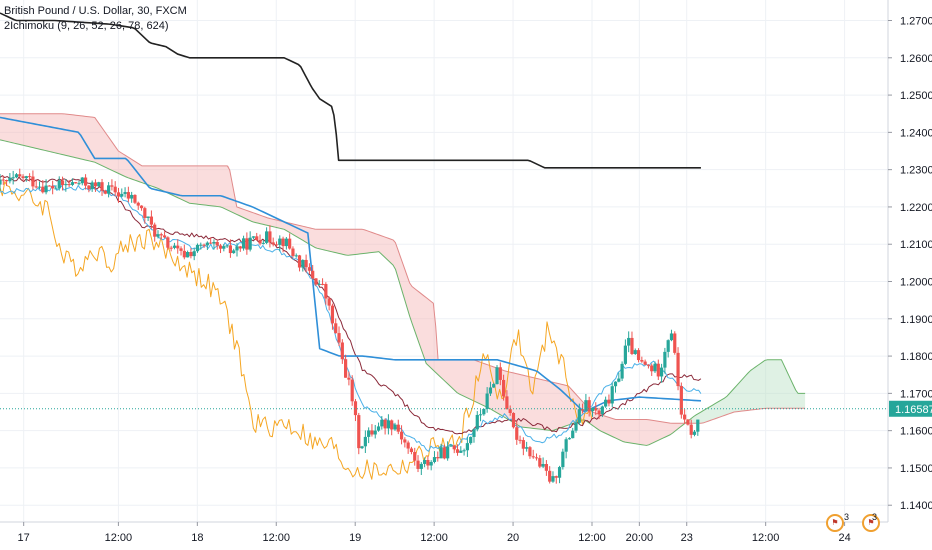 Image resolution: width=932 pixels, height=550 pixels. I want to click on x-tick-label: 20:00, so click(640, 538).